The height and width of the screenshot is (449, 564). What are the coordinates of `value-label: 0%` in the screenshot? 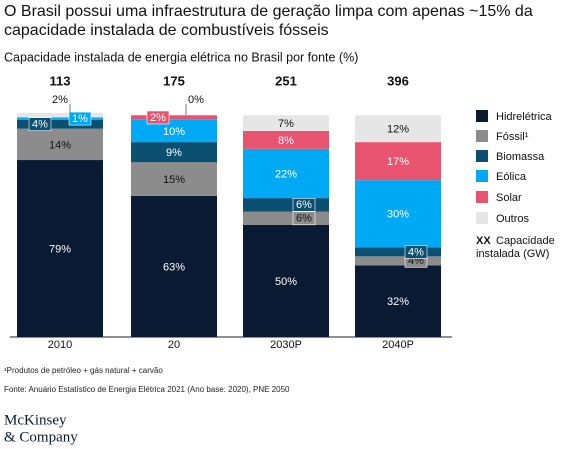 It's located at (196, 100).